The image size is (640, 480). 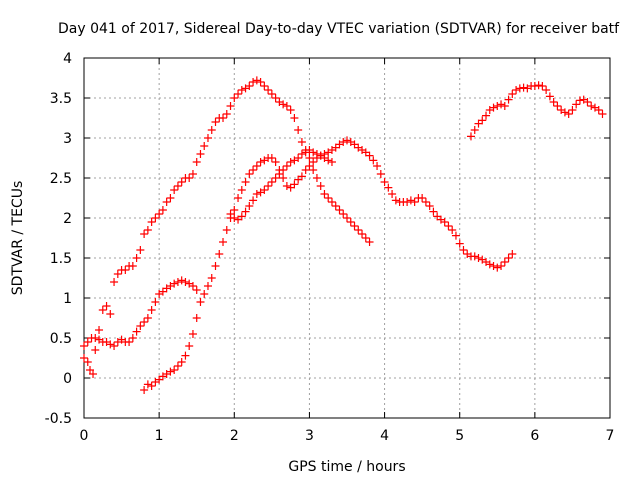 What do you see at coordinates (234, 436) in the screenshot?
I see `x-tick-label: 2` at bounding box center [234, 436].